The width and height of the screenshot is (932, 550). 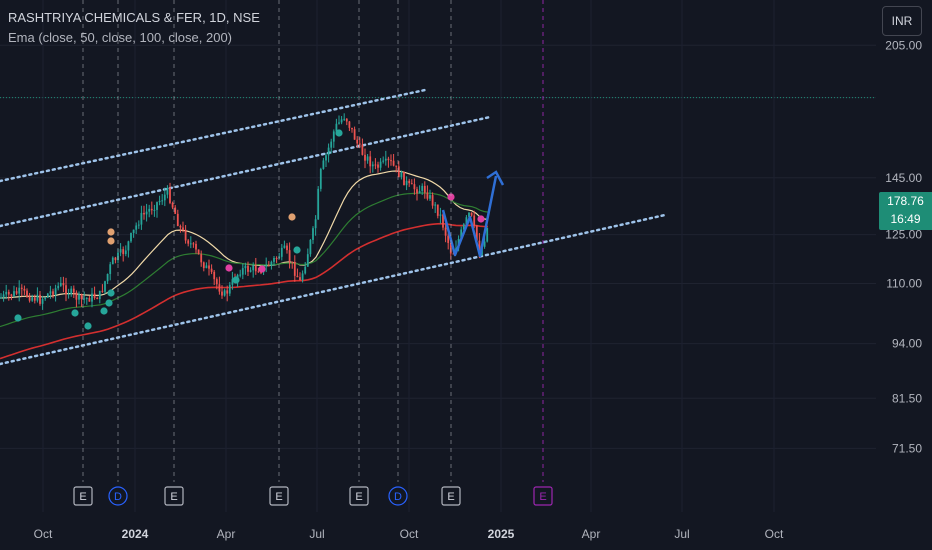 I want to click on x-tick-label: Apr, so click(x=226, y=534).